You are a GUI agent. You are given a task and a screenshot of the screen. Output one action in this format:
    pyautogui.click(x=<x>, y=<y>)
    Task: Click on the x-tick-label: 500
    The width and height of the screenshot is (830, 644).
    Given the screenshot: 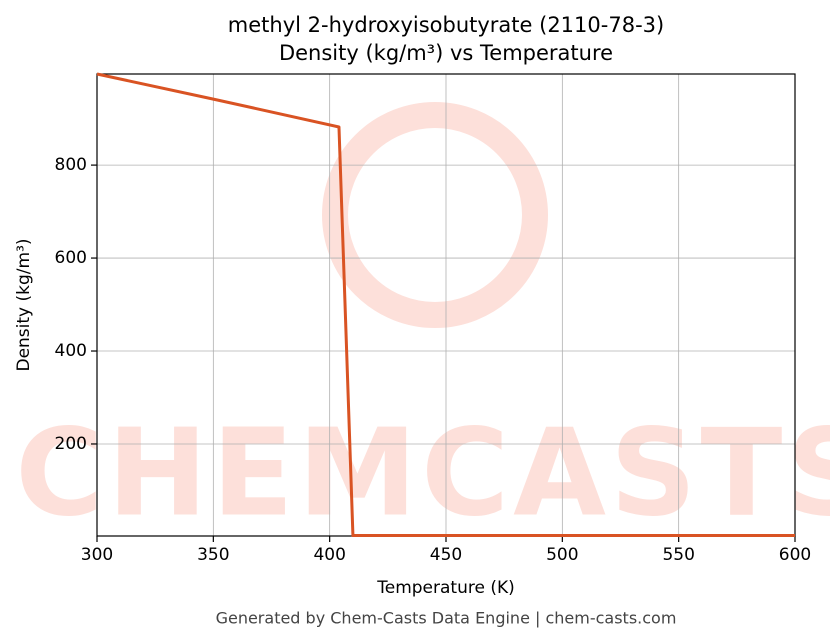 What is the action you would take?
    pyautogui.click(x=562, y=555)
    